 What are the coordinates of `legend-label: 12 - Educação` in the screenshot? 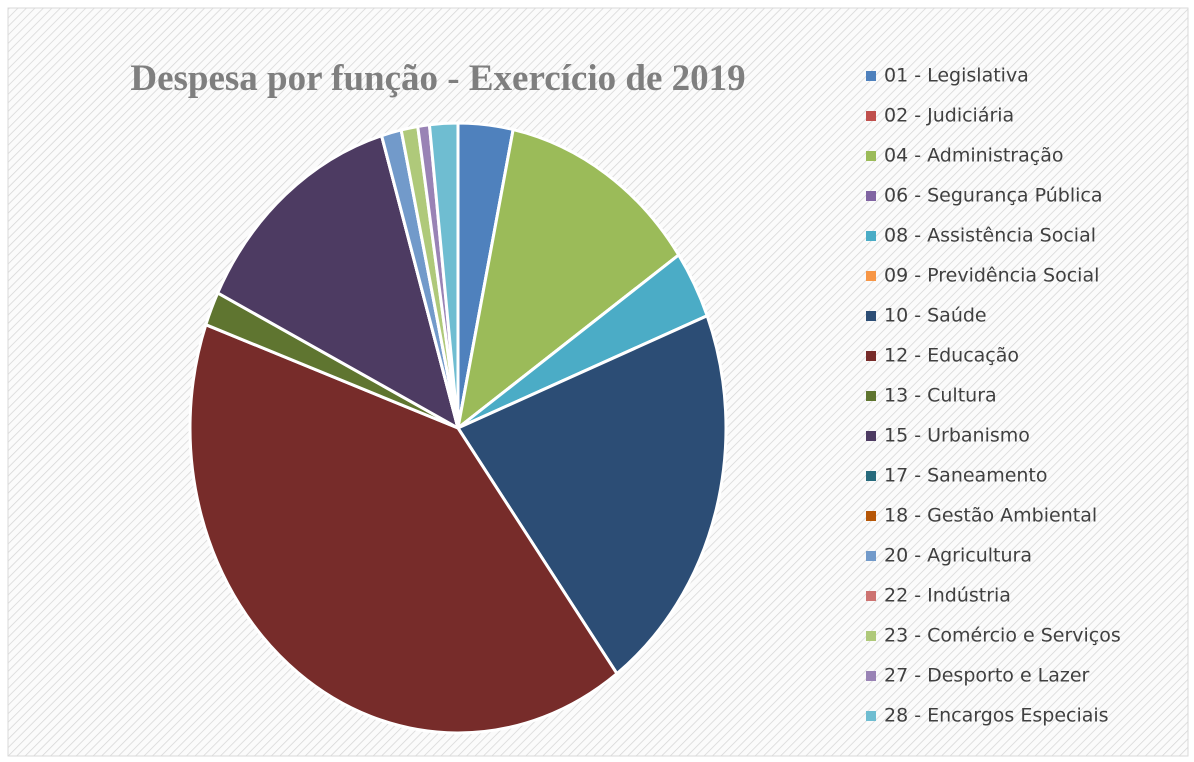 It's located at (951, 356).